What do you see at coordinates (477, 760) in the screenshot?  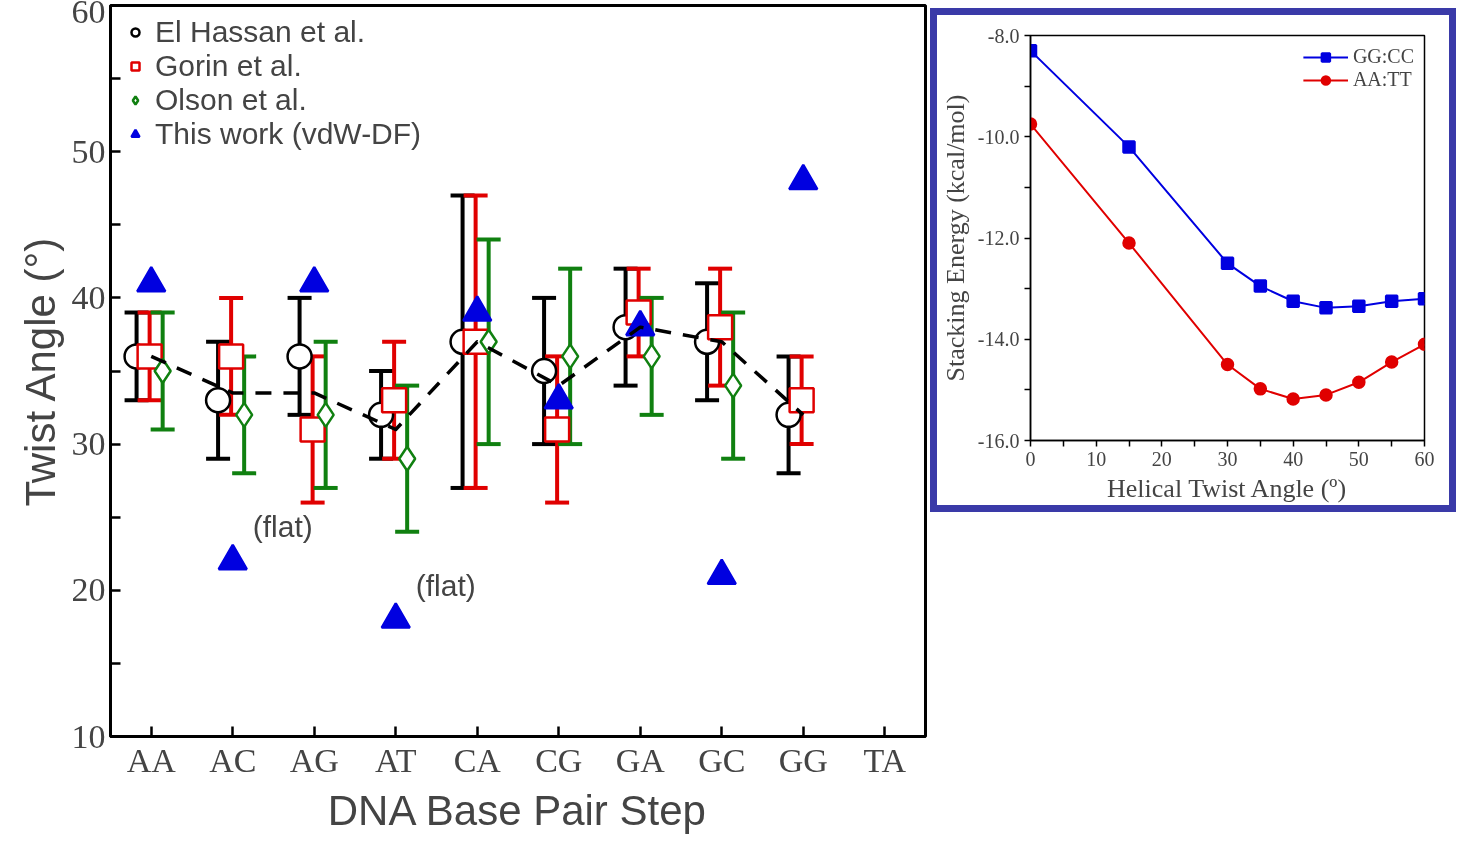 I see `x-tick-label: CA` at bounding box center [477, 760].